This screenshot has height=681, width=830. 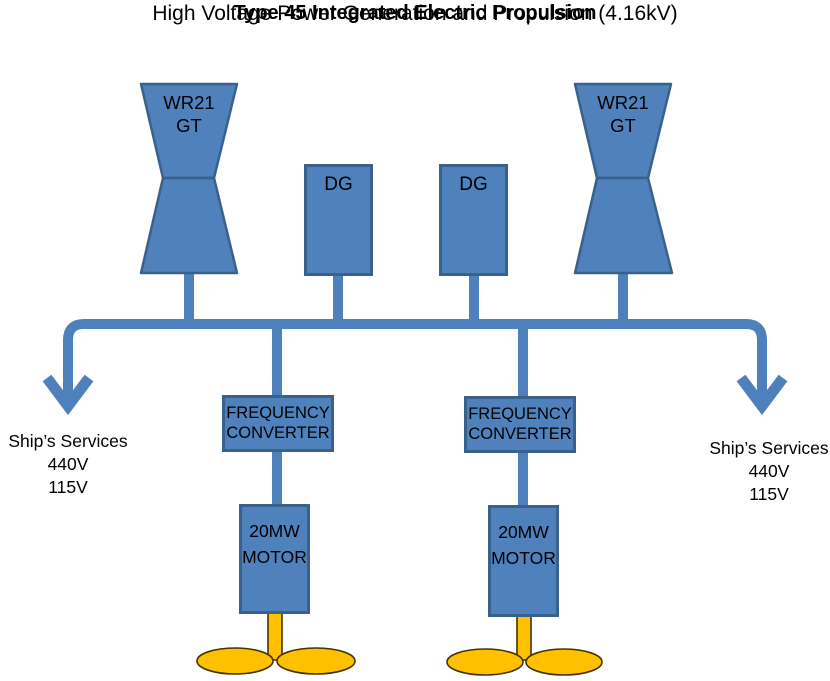 I want to click on ship-services-right-line2: 440V, so click(x=769, y=471).